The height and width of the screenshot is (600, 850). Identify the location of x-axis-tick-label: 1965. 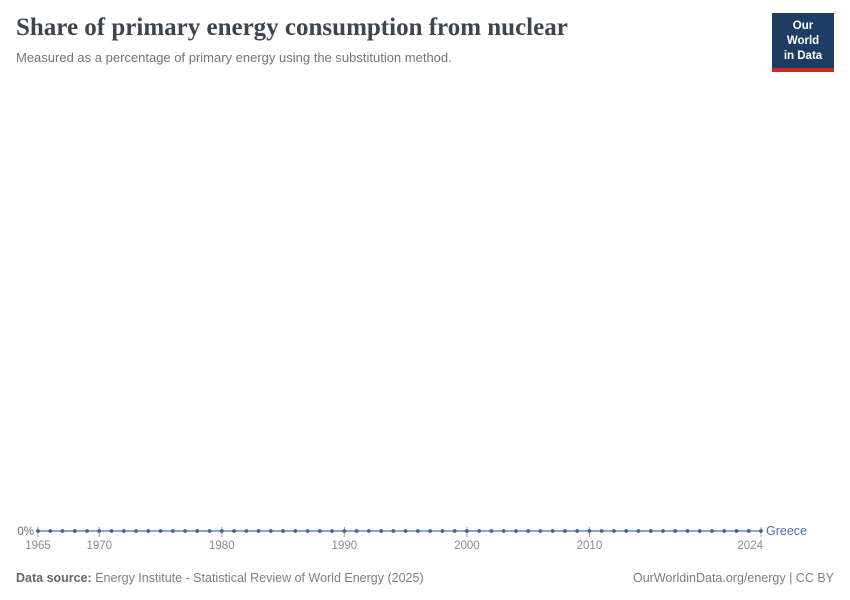
(38, 546).